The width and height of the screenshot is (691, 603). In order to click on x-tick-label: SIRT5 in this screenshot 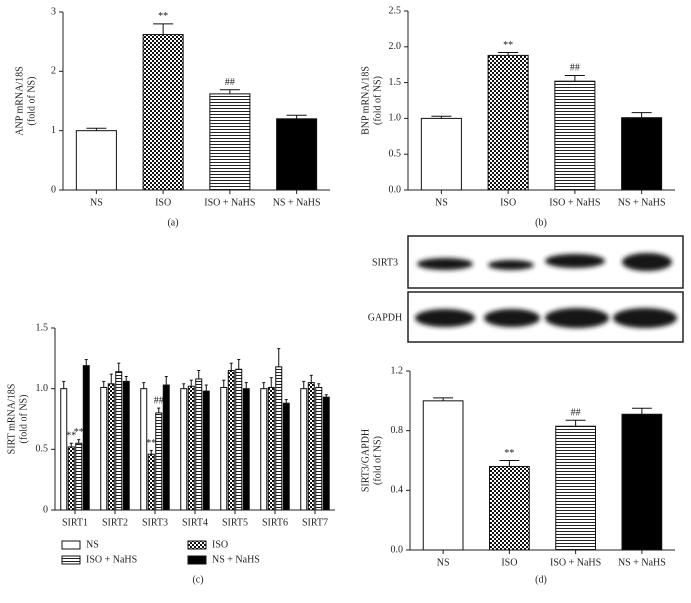, I will do `click(235, 522)`.